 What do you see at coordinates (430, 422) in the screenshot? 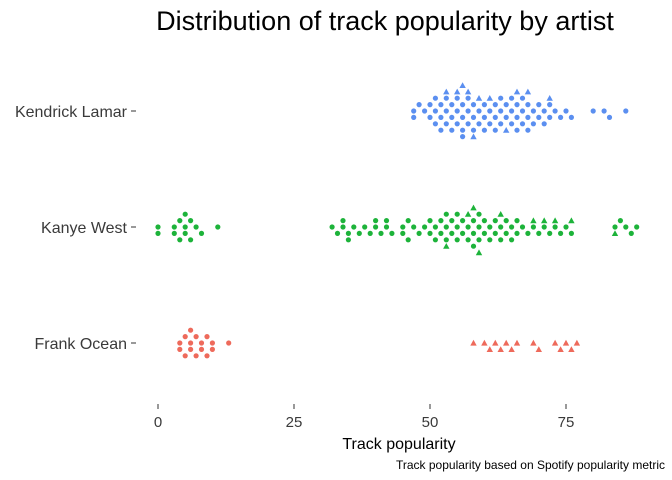
I see `x-tick-label-50: 50` at bounding box center [430, 422].